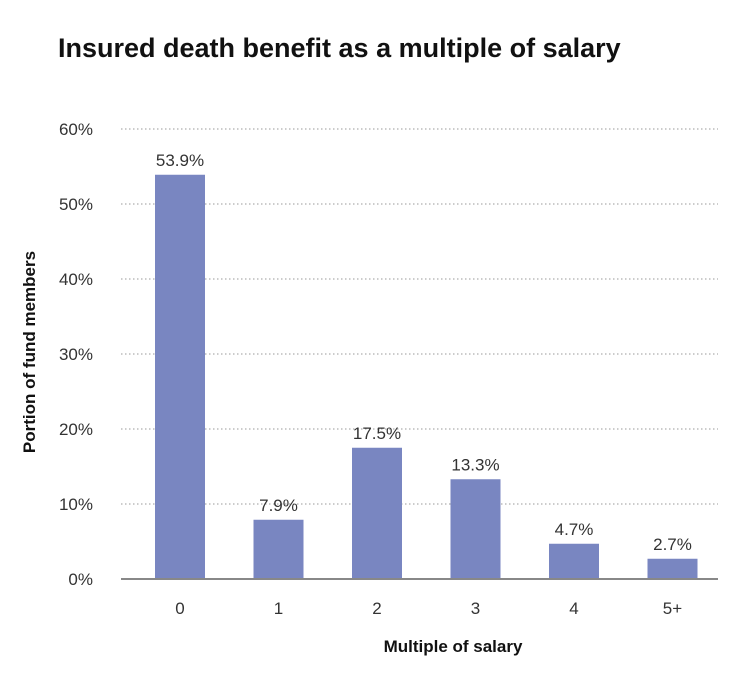  What do you see at coordinates (76, 429) in the screenshot?
I see `y-tick-label: 20%` at bounding box center [76, 429].